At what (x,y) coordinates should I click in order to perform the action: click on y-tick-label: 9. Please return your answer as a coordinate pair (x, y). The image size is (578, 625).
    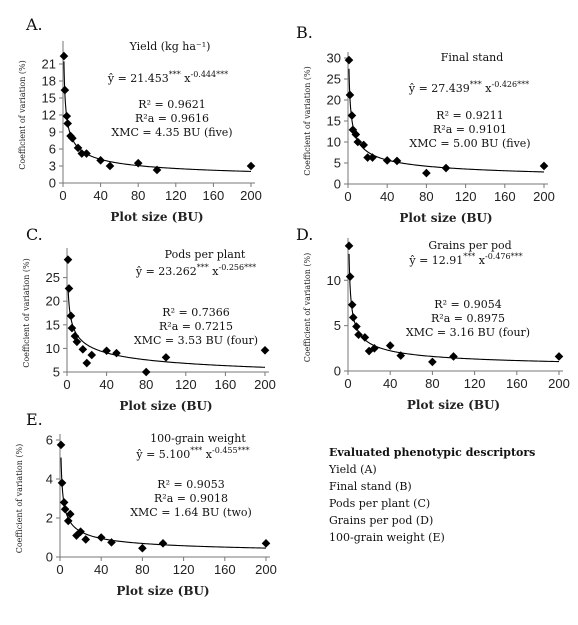
    Looking at the image, I should click on (52, 132).